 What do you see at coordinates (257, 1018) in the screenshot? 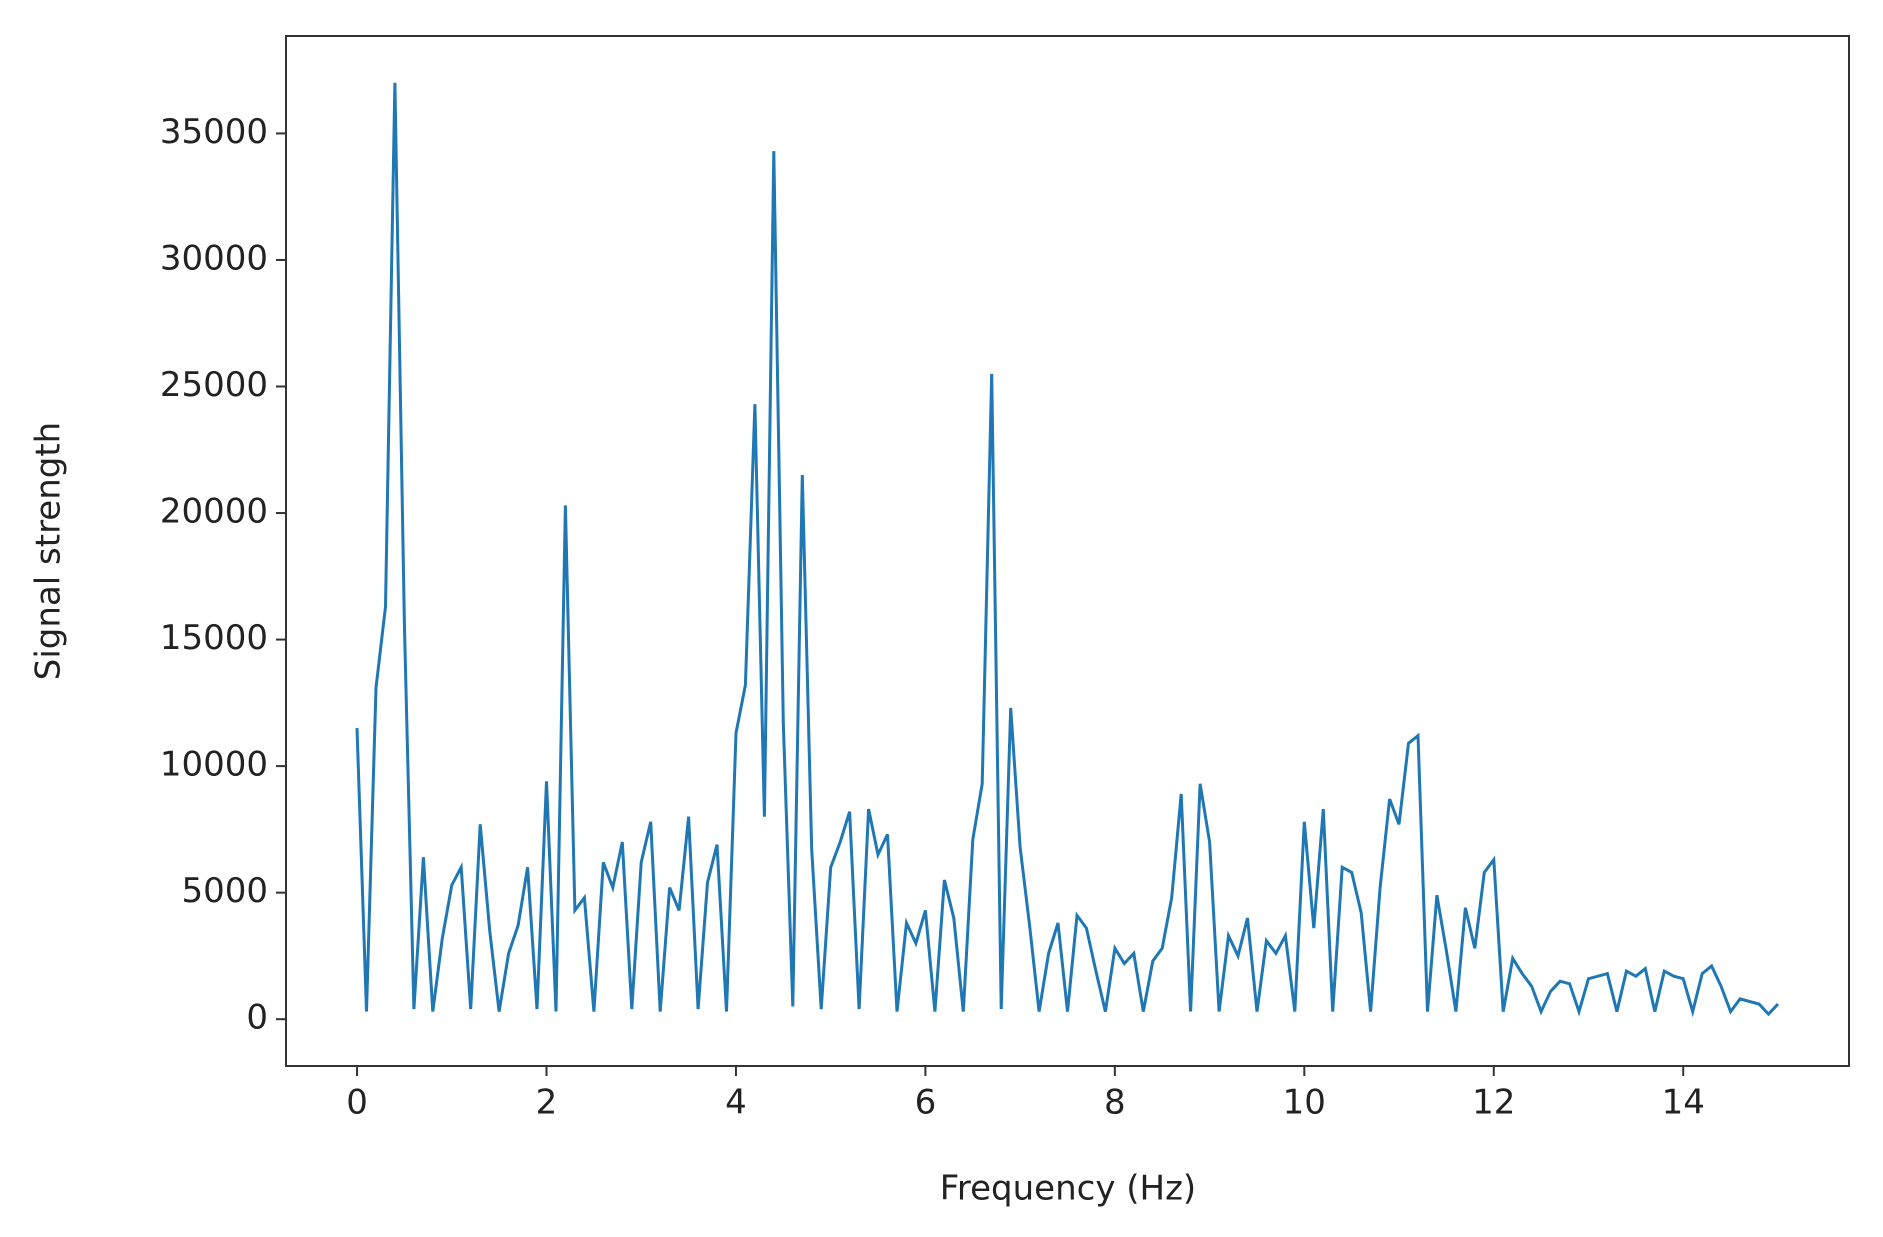
I see `y-tick-label: 0` at bounding box center [257, 1018].